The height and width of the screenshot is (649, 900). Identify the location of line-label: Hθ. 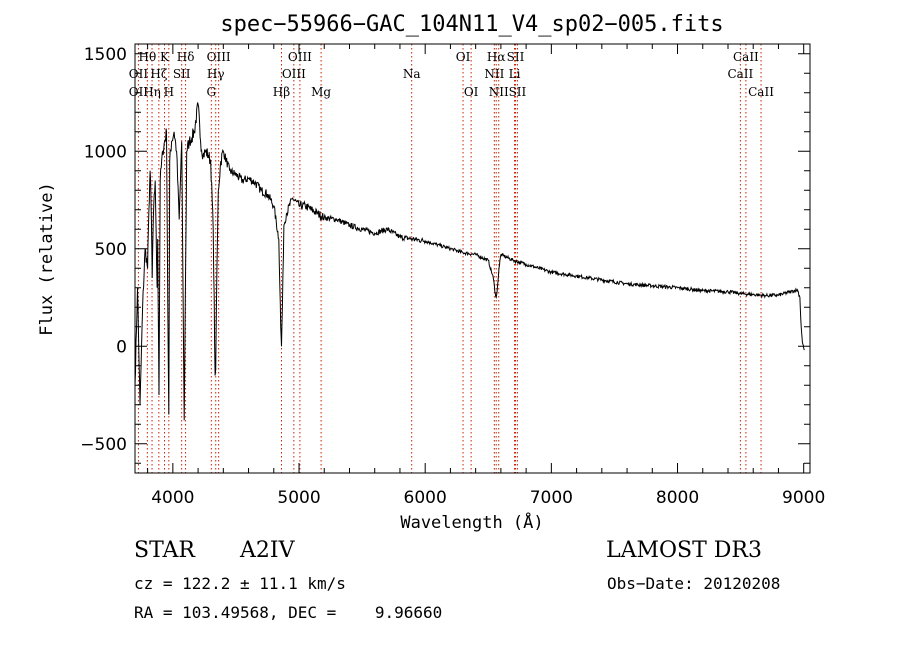
(148, 57).